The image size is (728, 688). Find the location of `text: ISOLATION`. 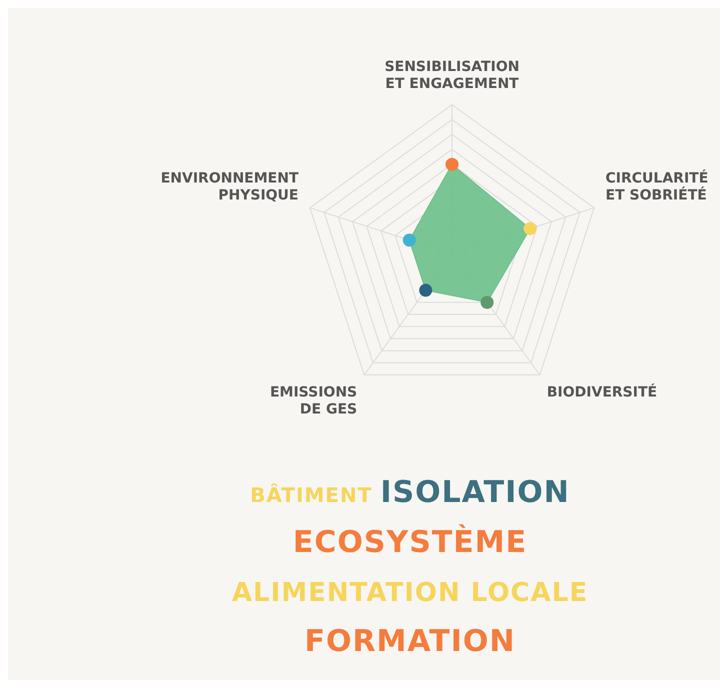

text: ISOLATION is located at coordinates (475, 493).